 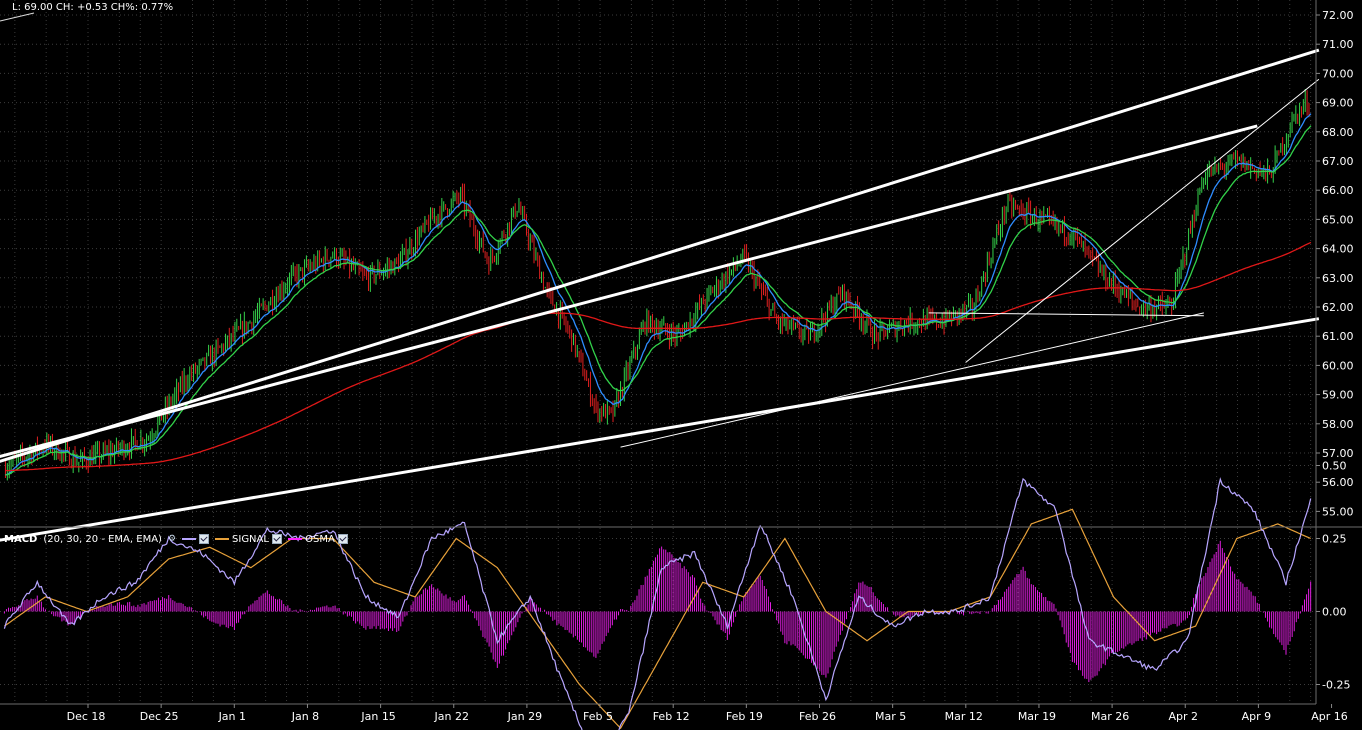 What do you see at coordinates (1338, 161) in the screenshot?
I see `y-tick-label: 67.00` at bounding box center [1338, 161].